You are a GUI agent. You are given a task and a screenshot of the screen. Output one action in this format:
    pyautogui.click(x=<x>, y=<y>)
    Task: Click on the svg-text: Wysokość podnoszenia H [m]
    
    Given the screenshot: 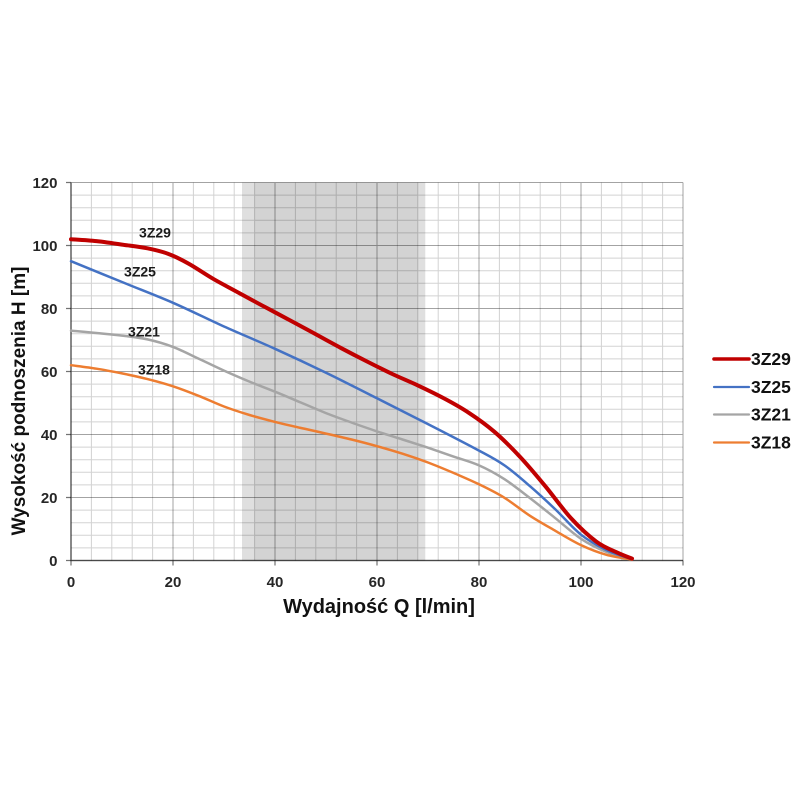 What is the action you would take?
    pyautogui.click(x=19, y=401)
    